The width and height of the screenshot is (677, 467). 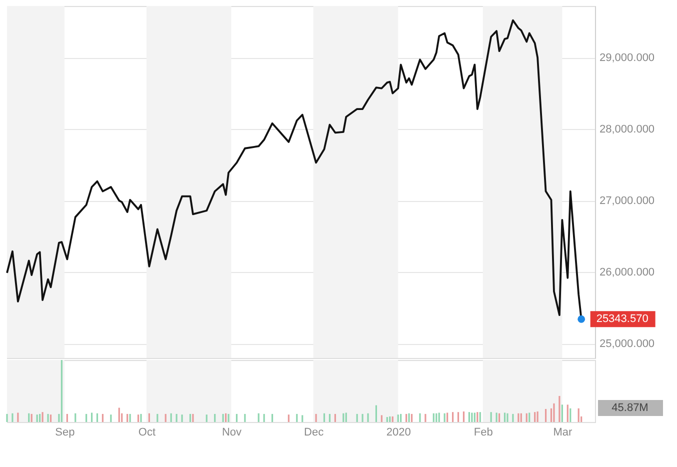 What do you see at coordinates (627, 272) in the screenshot?
I see `y-tick-label: 26,000.000` at bounding box center [627, 272].